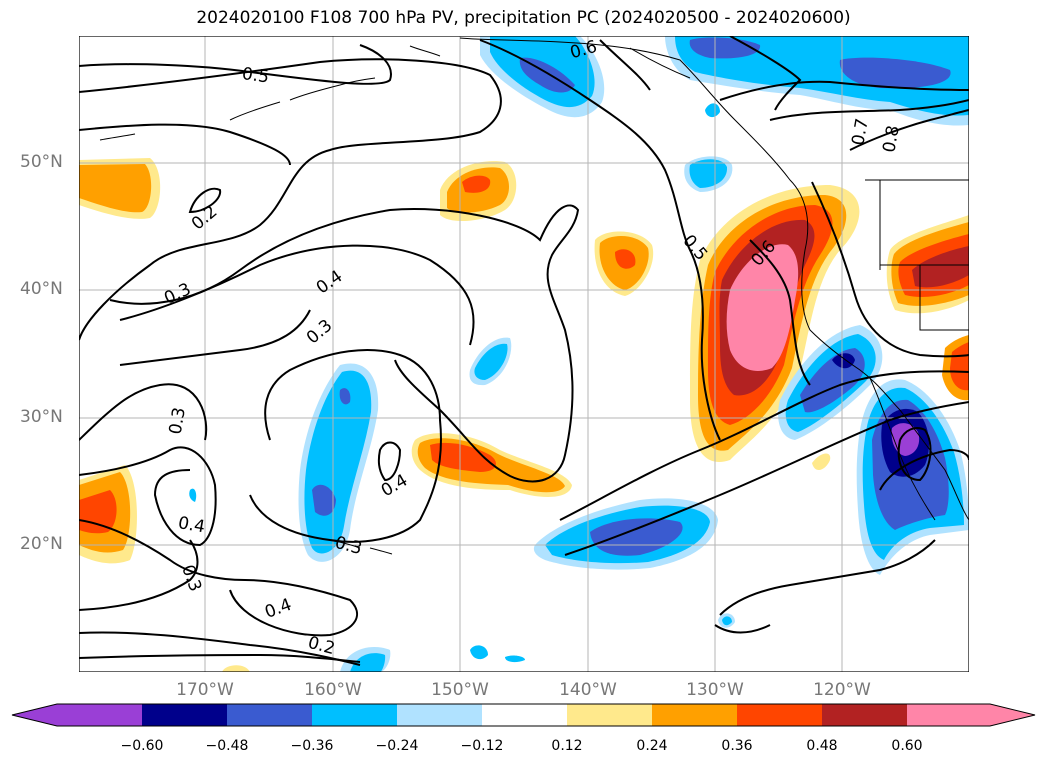 The height and width of the screenshot is (765, 1047). Describe the element at coordinates (191, 525) in the screenshot. I see `contour-label: 0.4` at that location.